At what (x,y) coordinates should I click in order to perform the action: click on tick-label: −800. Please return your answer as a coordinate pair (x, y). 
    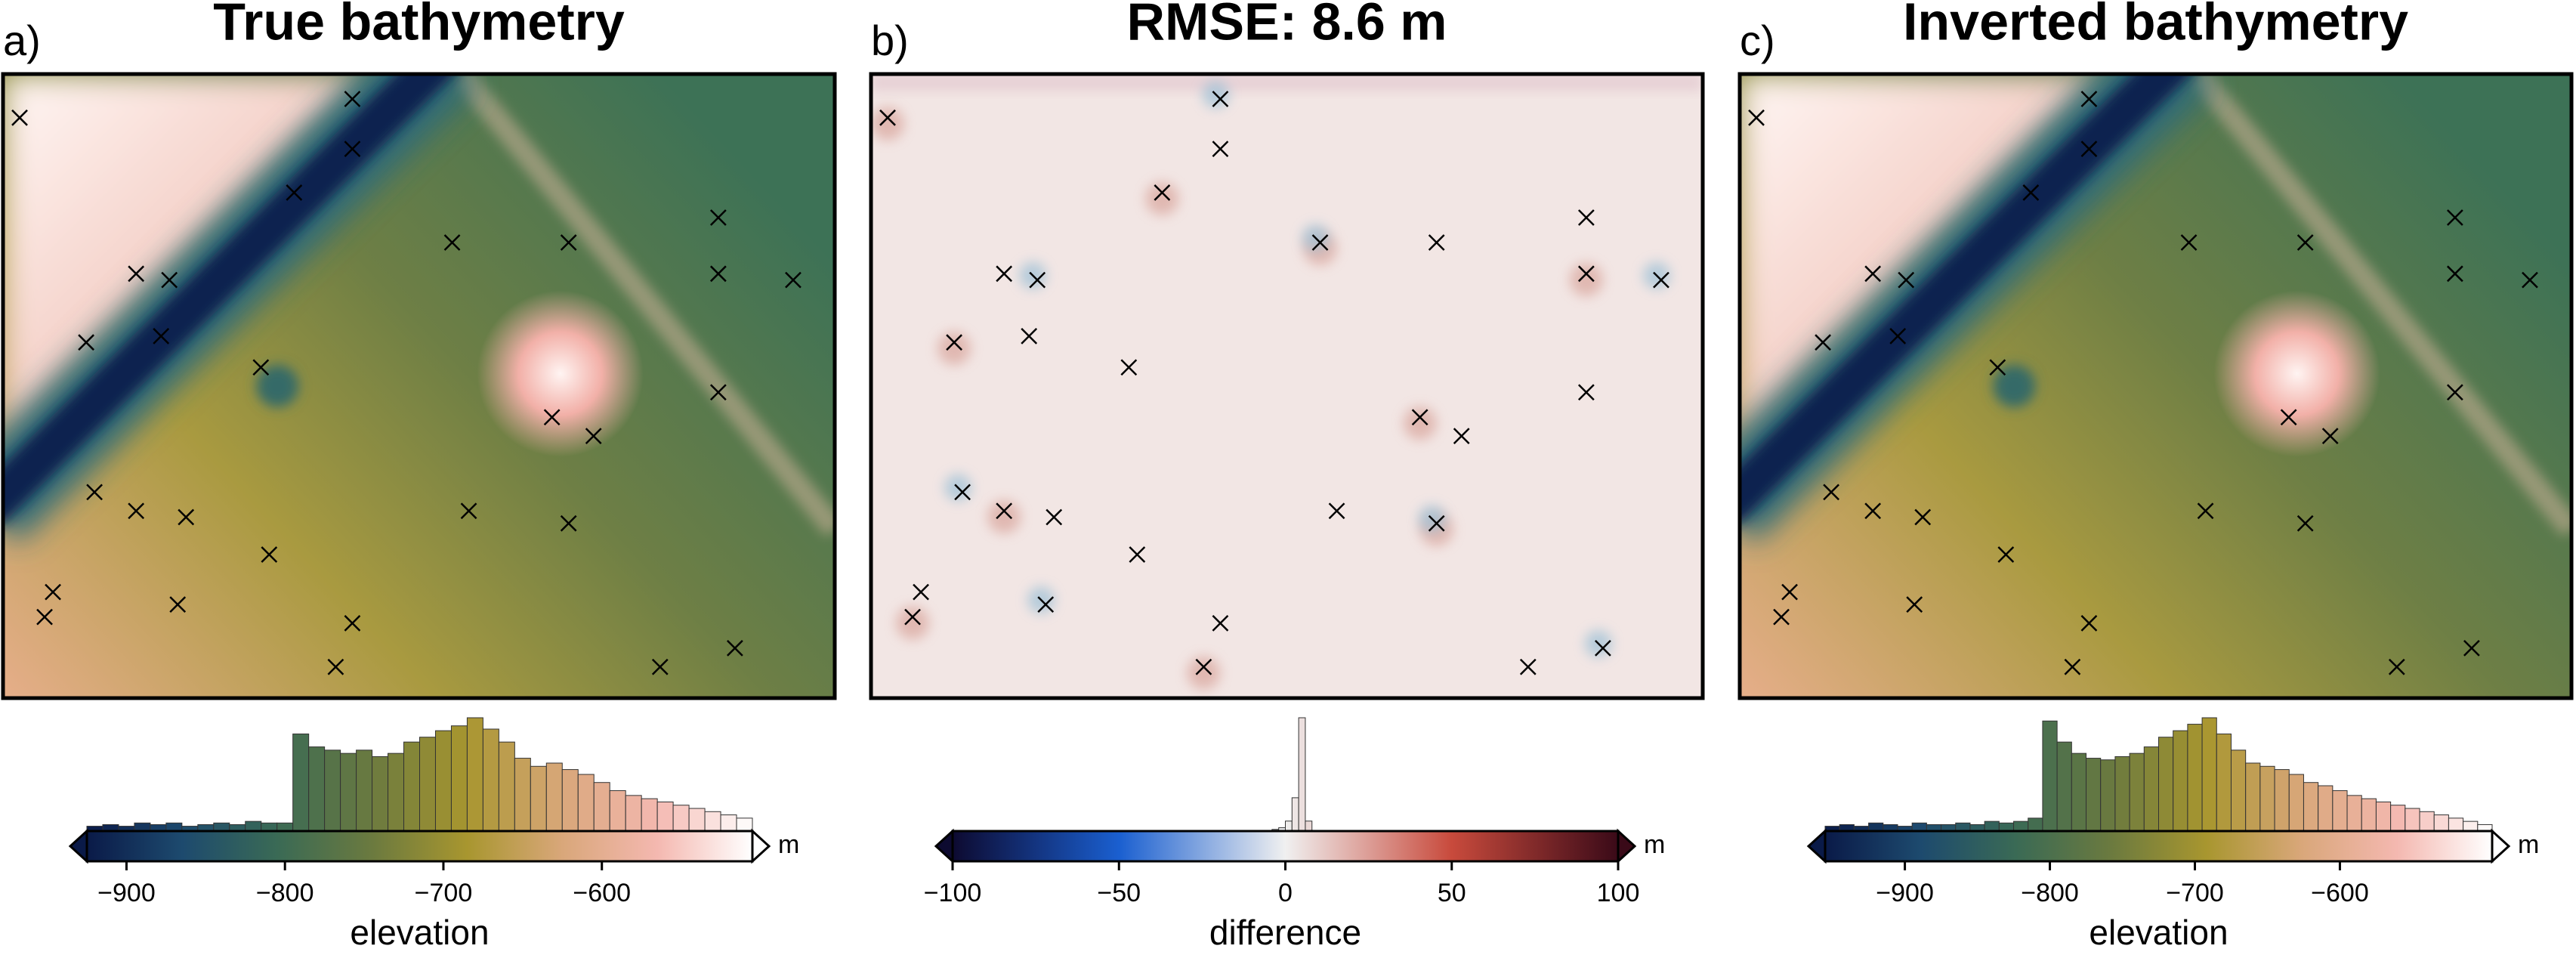
    Looking at the image, I should click on (2050, 893).